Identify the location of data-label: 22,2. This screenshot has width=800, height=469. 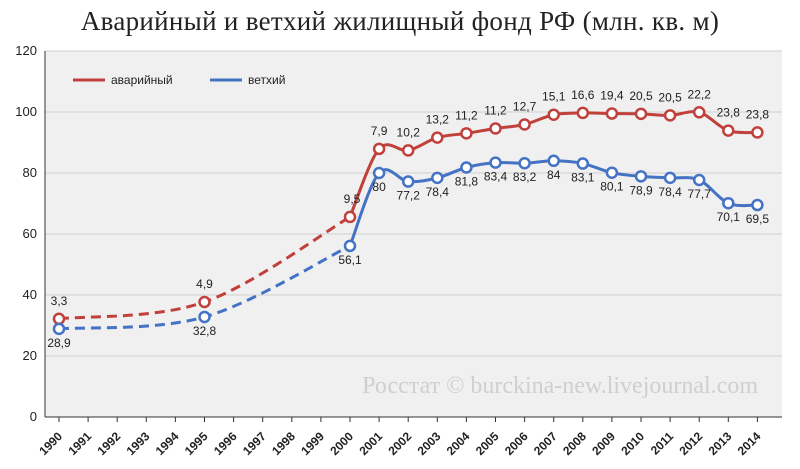
(700, 94).